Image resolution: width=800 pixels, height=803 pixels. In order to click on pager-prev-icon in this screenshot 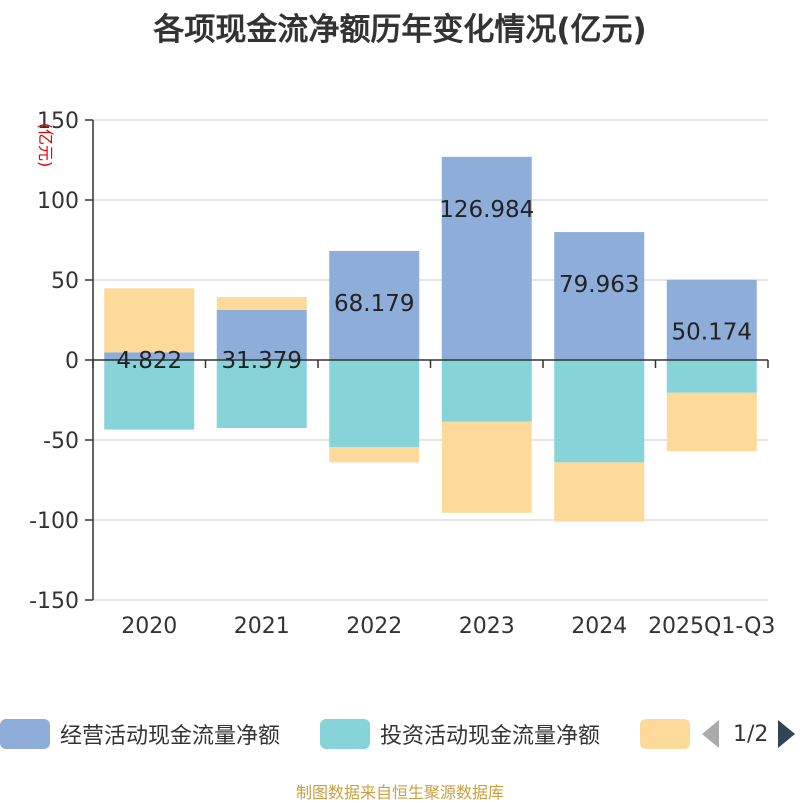, I will do `click(710, 734)`.